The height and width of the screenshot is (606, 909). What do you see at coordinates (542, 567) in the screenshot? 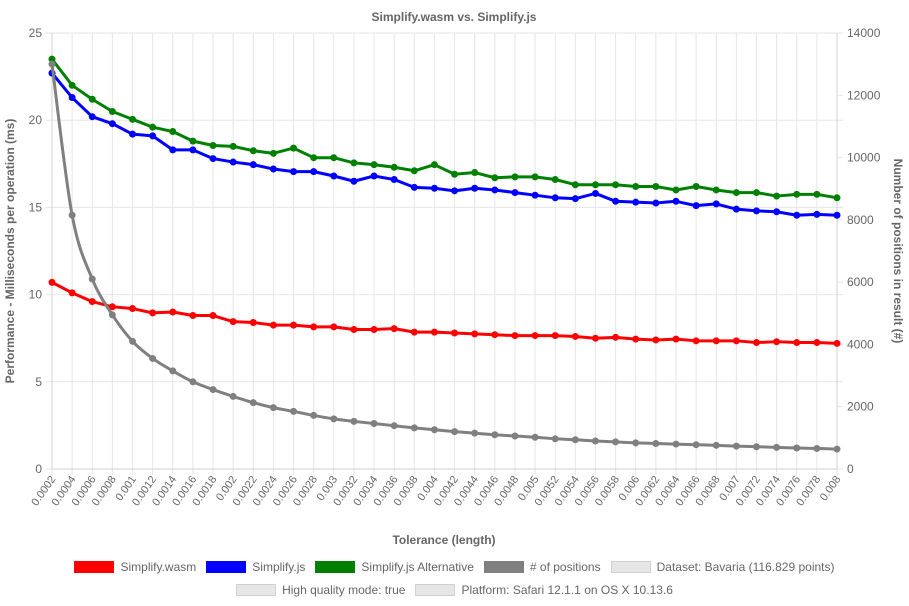
I see `legend-item-positions: # of positions` at bounding box center [542, 567].